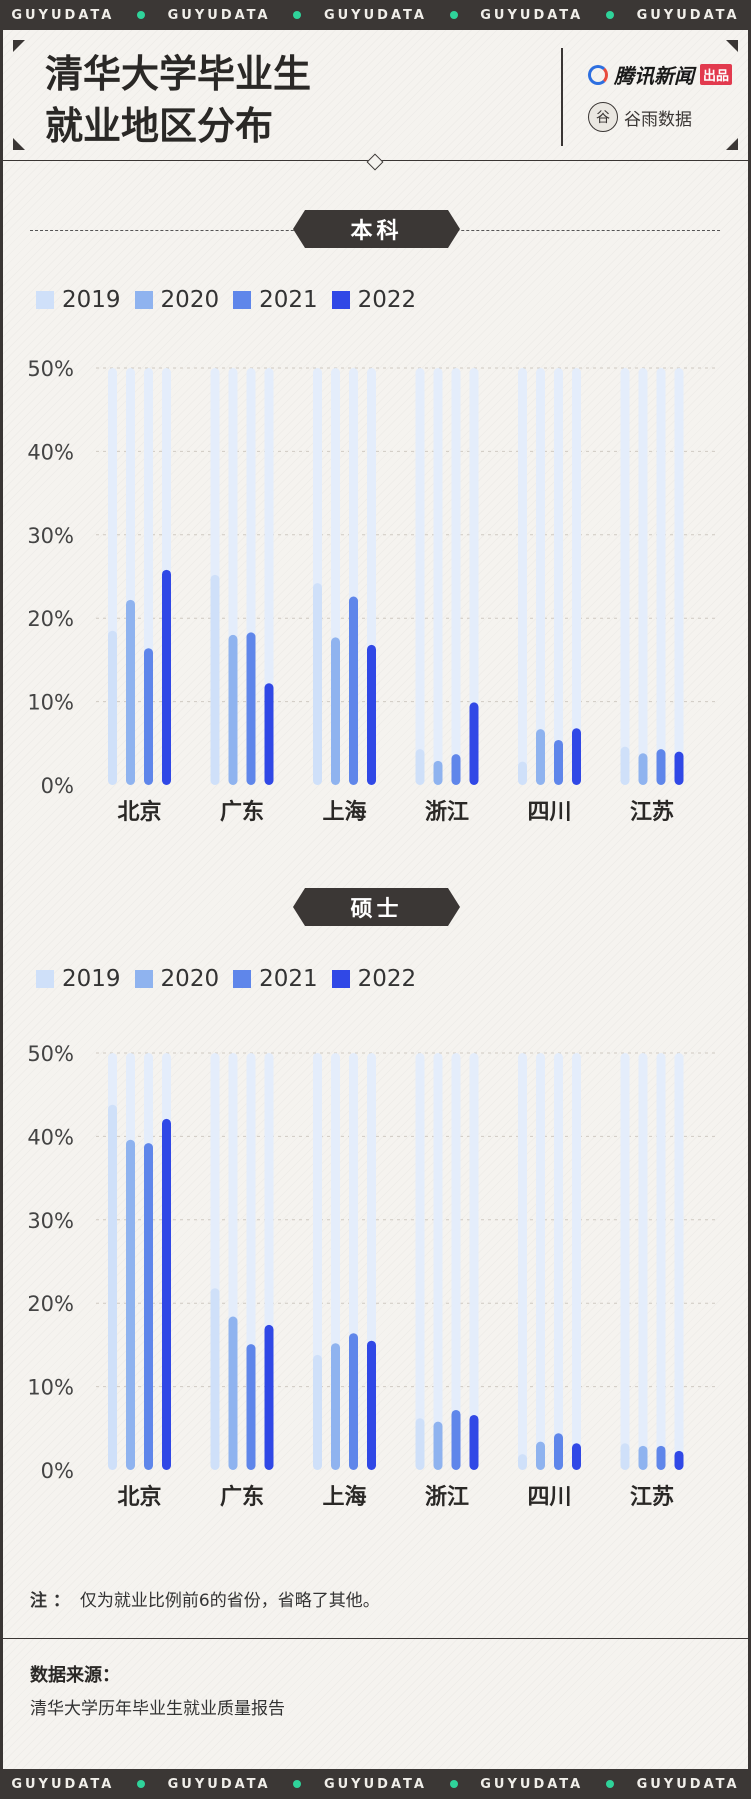 This screenshot has width=751, height=1799. What do you see at coordinates (288, 979) in the screenshot?
I see `legend-label: 2021` at bounding box center [288, 979].